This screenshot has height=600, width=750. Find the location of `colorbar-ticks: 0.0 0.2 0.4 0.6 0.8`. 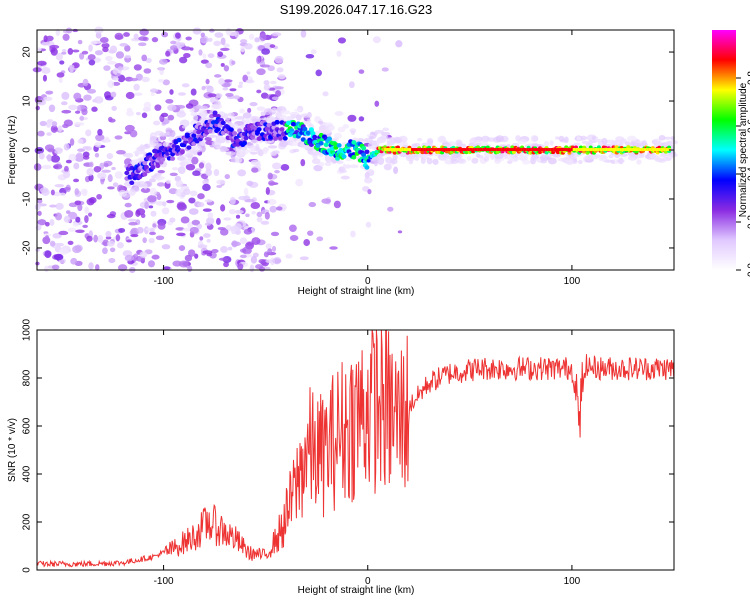

colorbar-ticks: 0.0 0.2 0.4 0.6 0.8 is located at coordinates (743, 174).